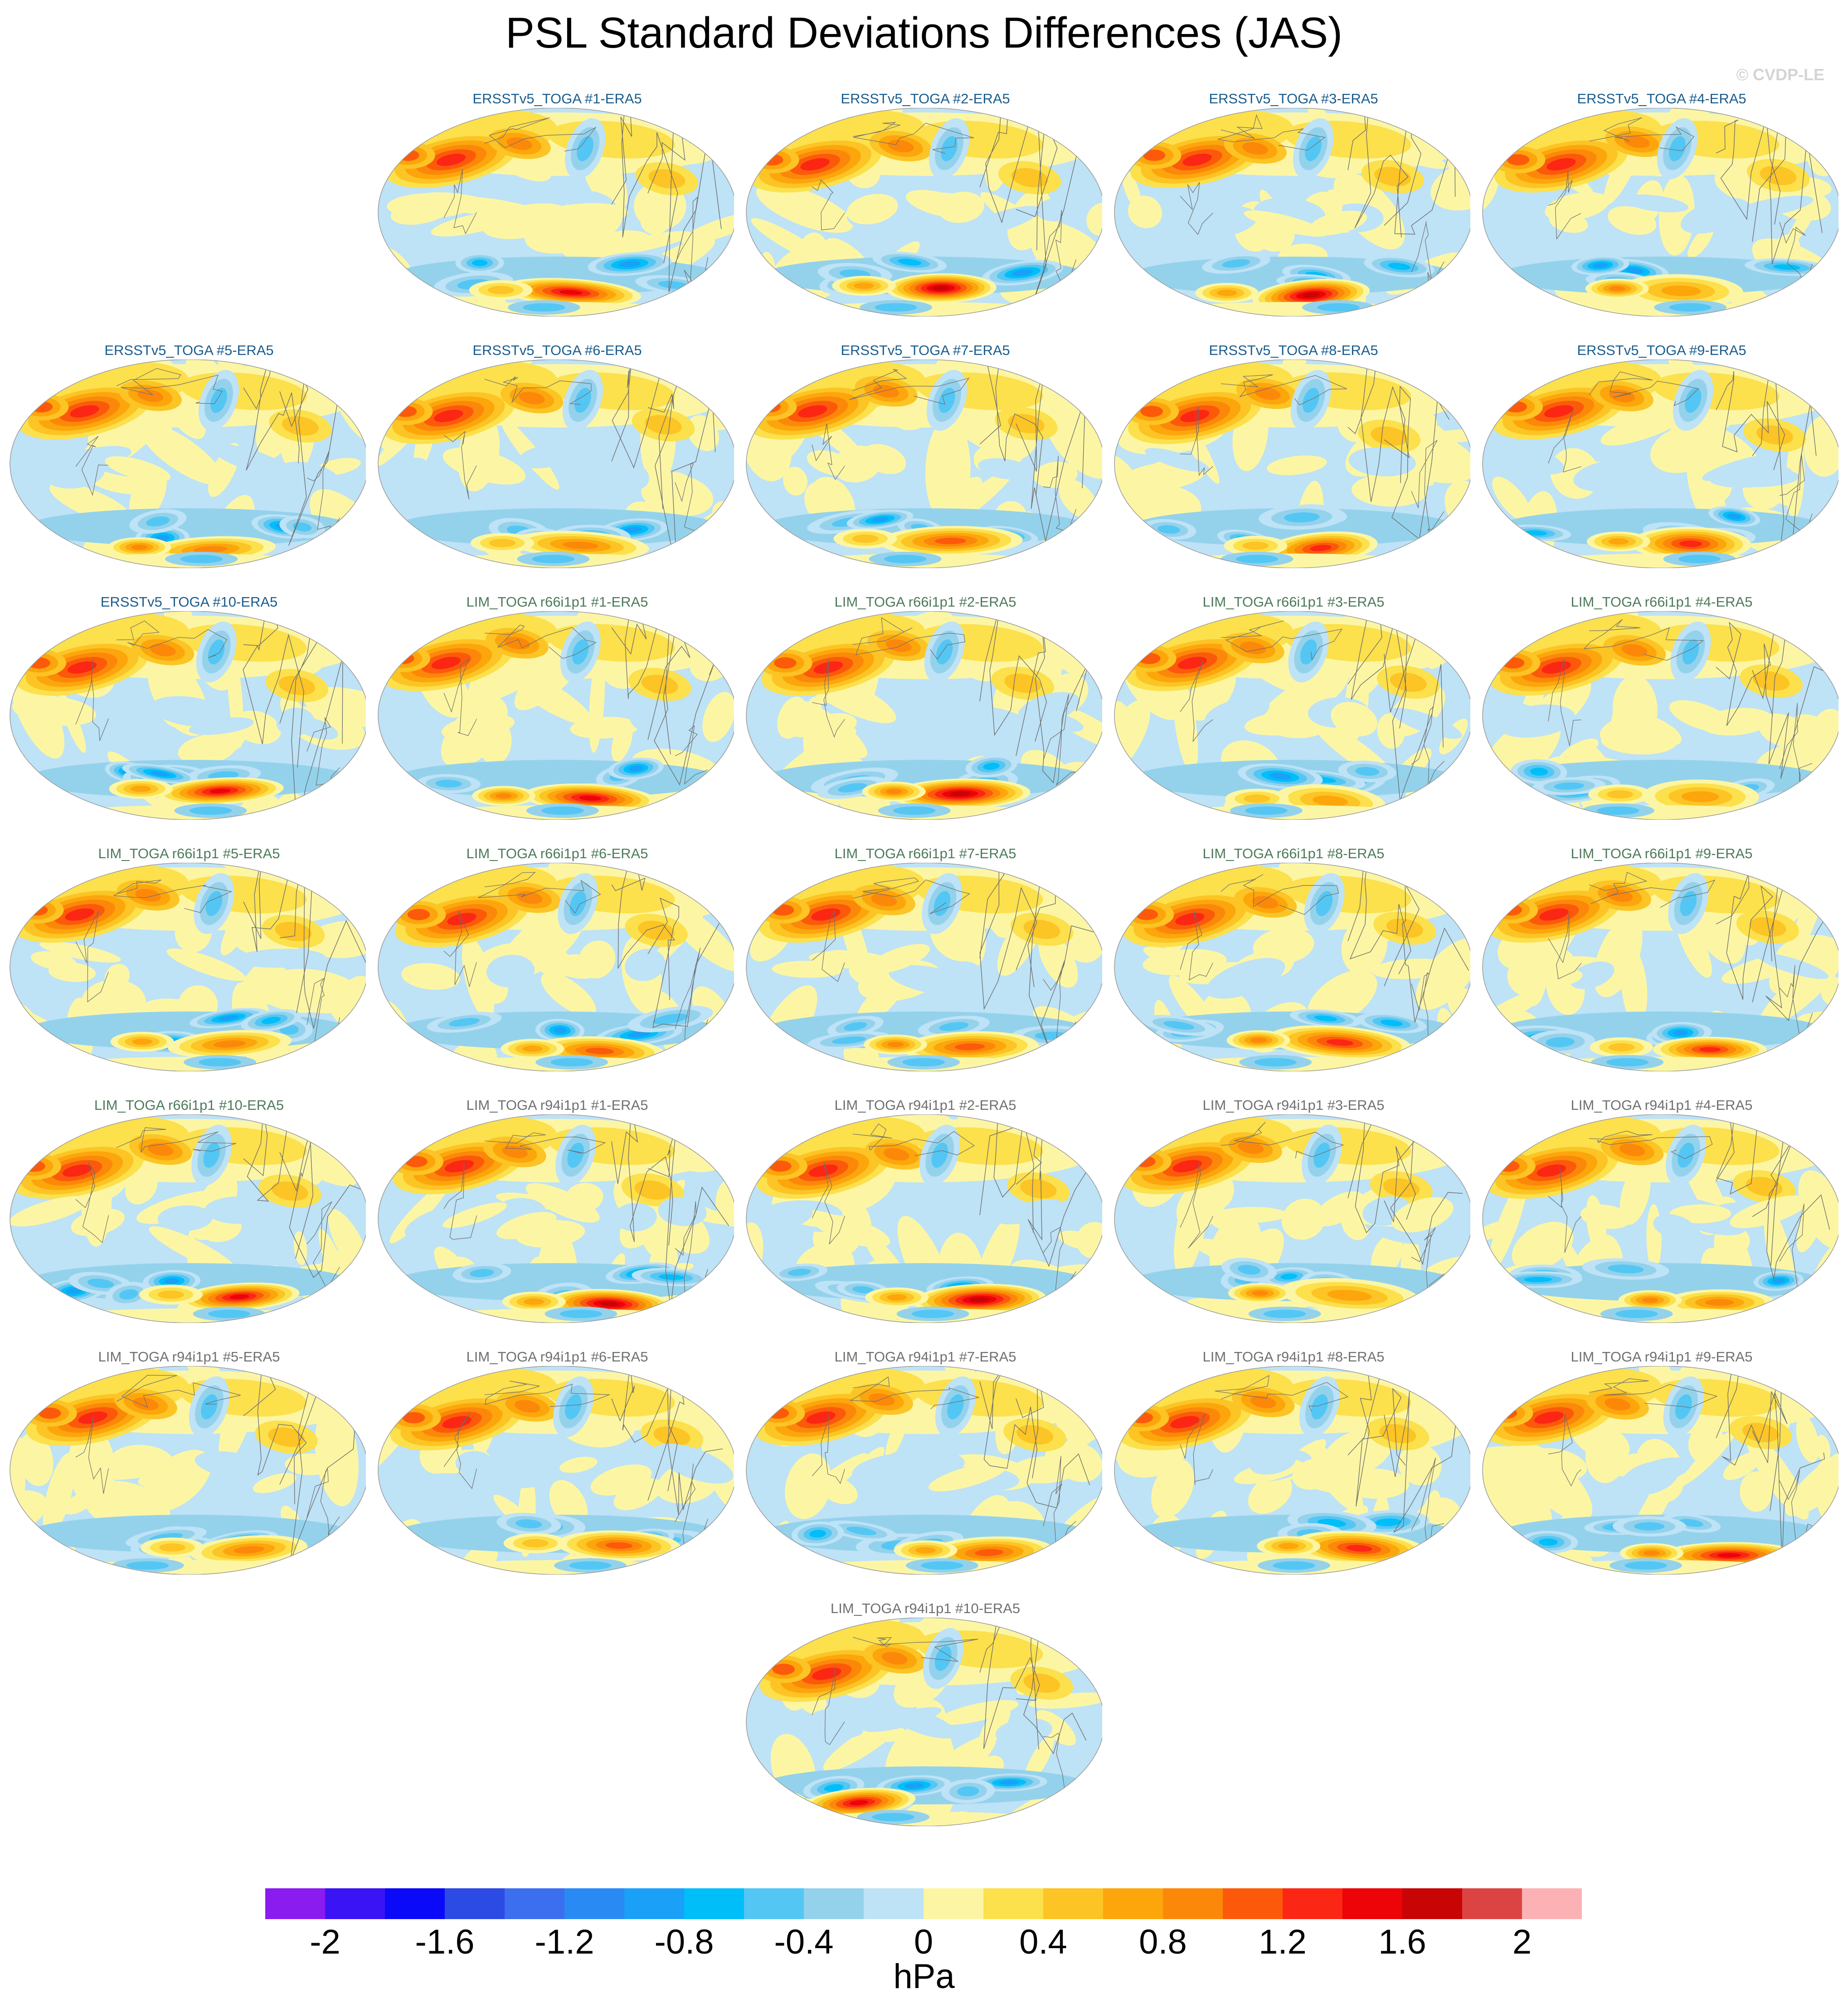  I want to click on map-panel: ERSSTv5_TOGA #3-ERA5, so click(1293, 211).